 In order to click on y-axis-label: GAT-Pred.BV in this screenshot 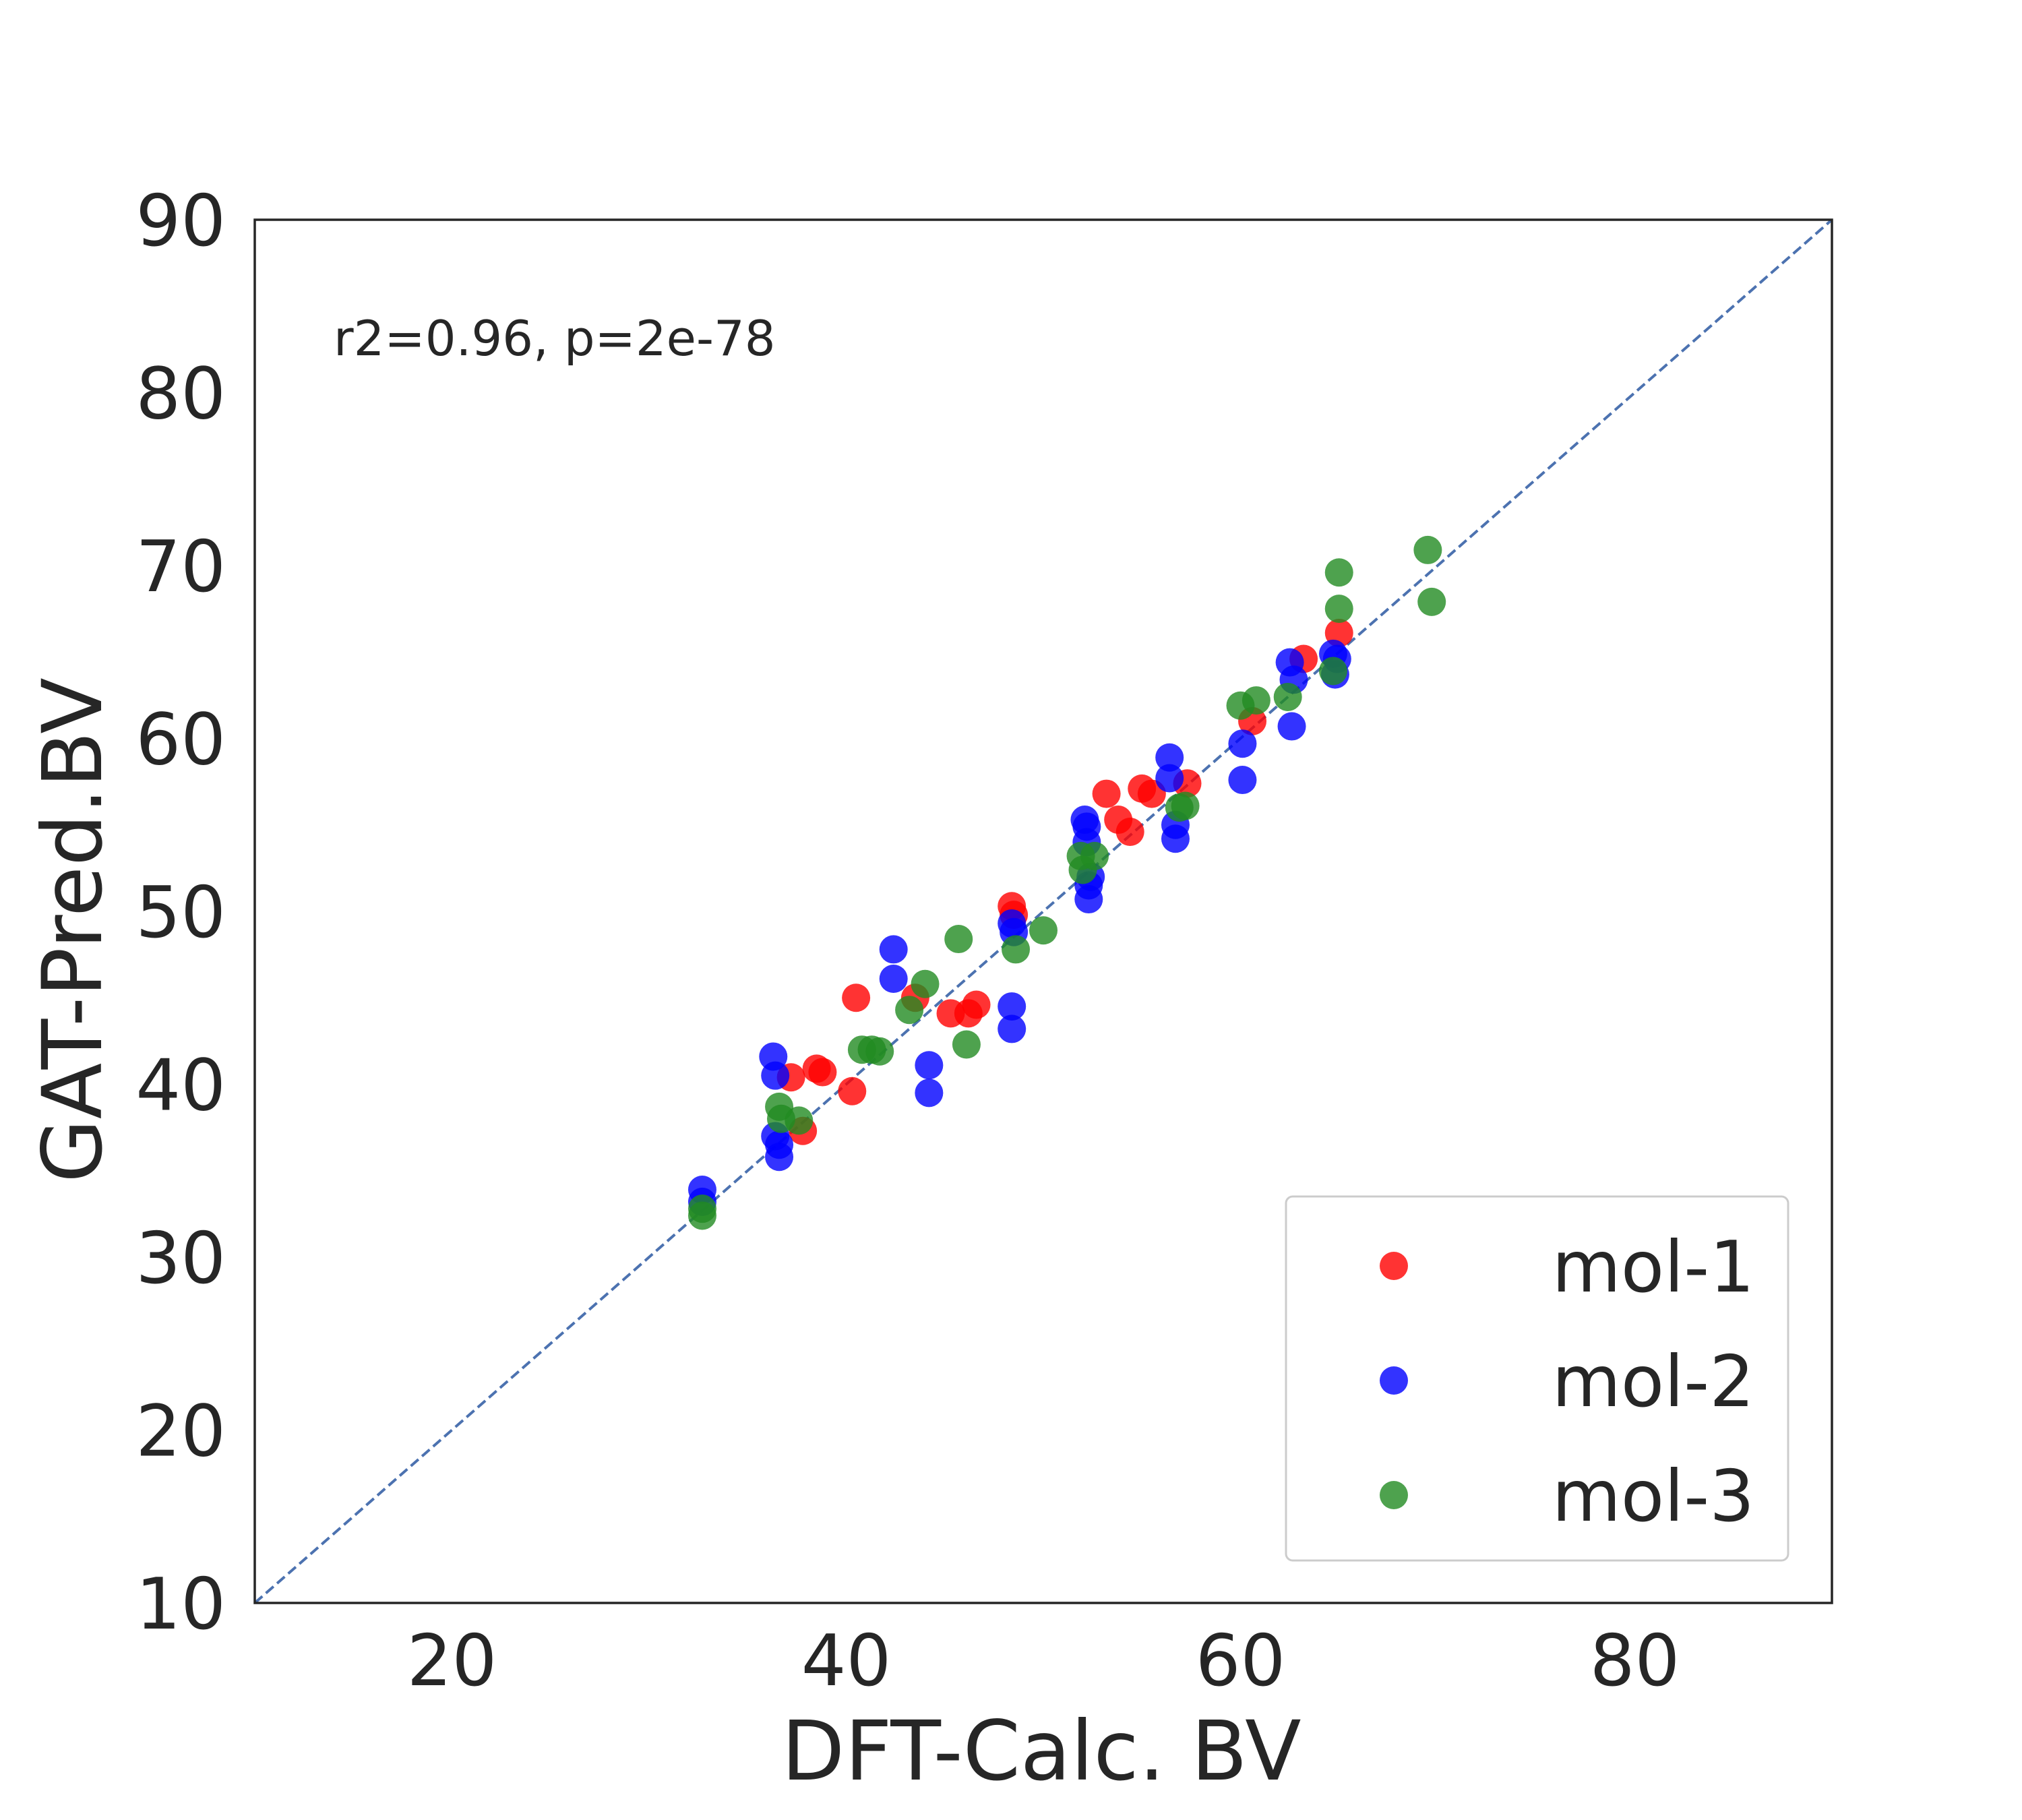, I will do `click(73, 929)`.